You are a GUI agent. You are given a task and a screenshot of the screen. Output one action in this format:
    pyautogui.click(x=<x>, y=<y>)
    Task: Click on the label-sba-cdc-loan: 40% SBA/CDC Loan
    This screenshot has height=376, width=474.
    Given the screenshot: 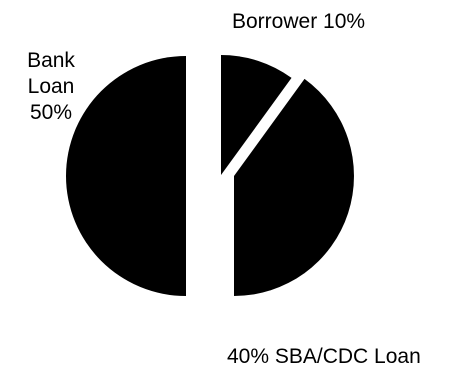 What is the action you would take?
    pyautogui.click(x=324, y=356)
    